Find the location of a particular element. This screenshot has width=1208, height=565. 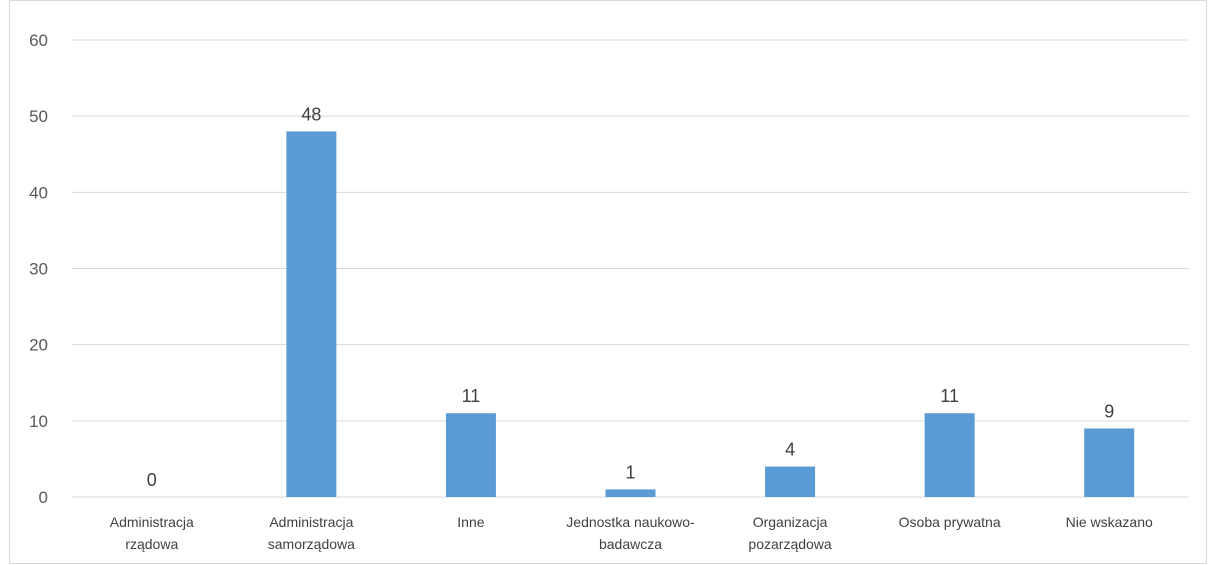

data-label: 9 is located at coordinates (1109, 411).